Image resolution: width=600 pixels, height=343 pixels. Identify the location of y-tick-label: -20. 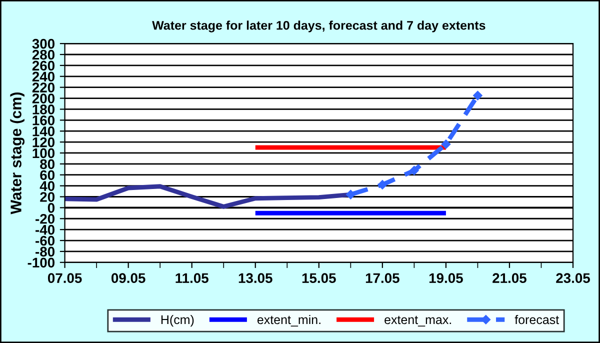
(45, 219).